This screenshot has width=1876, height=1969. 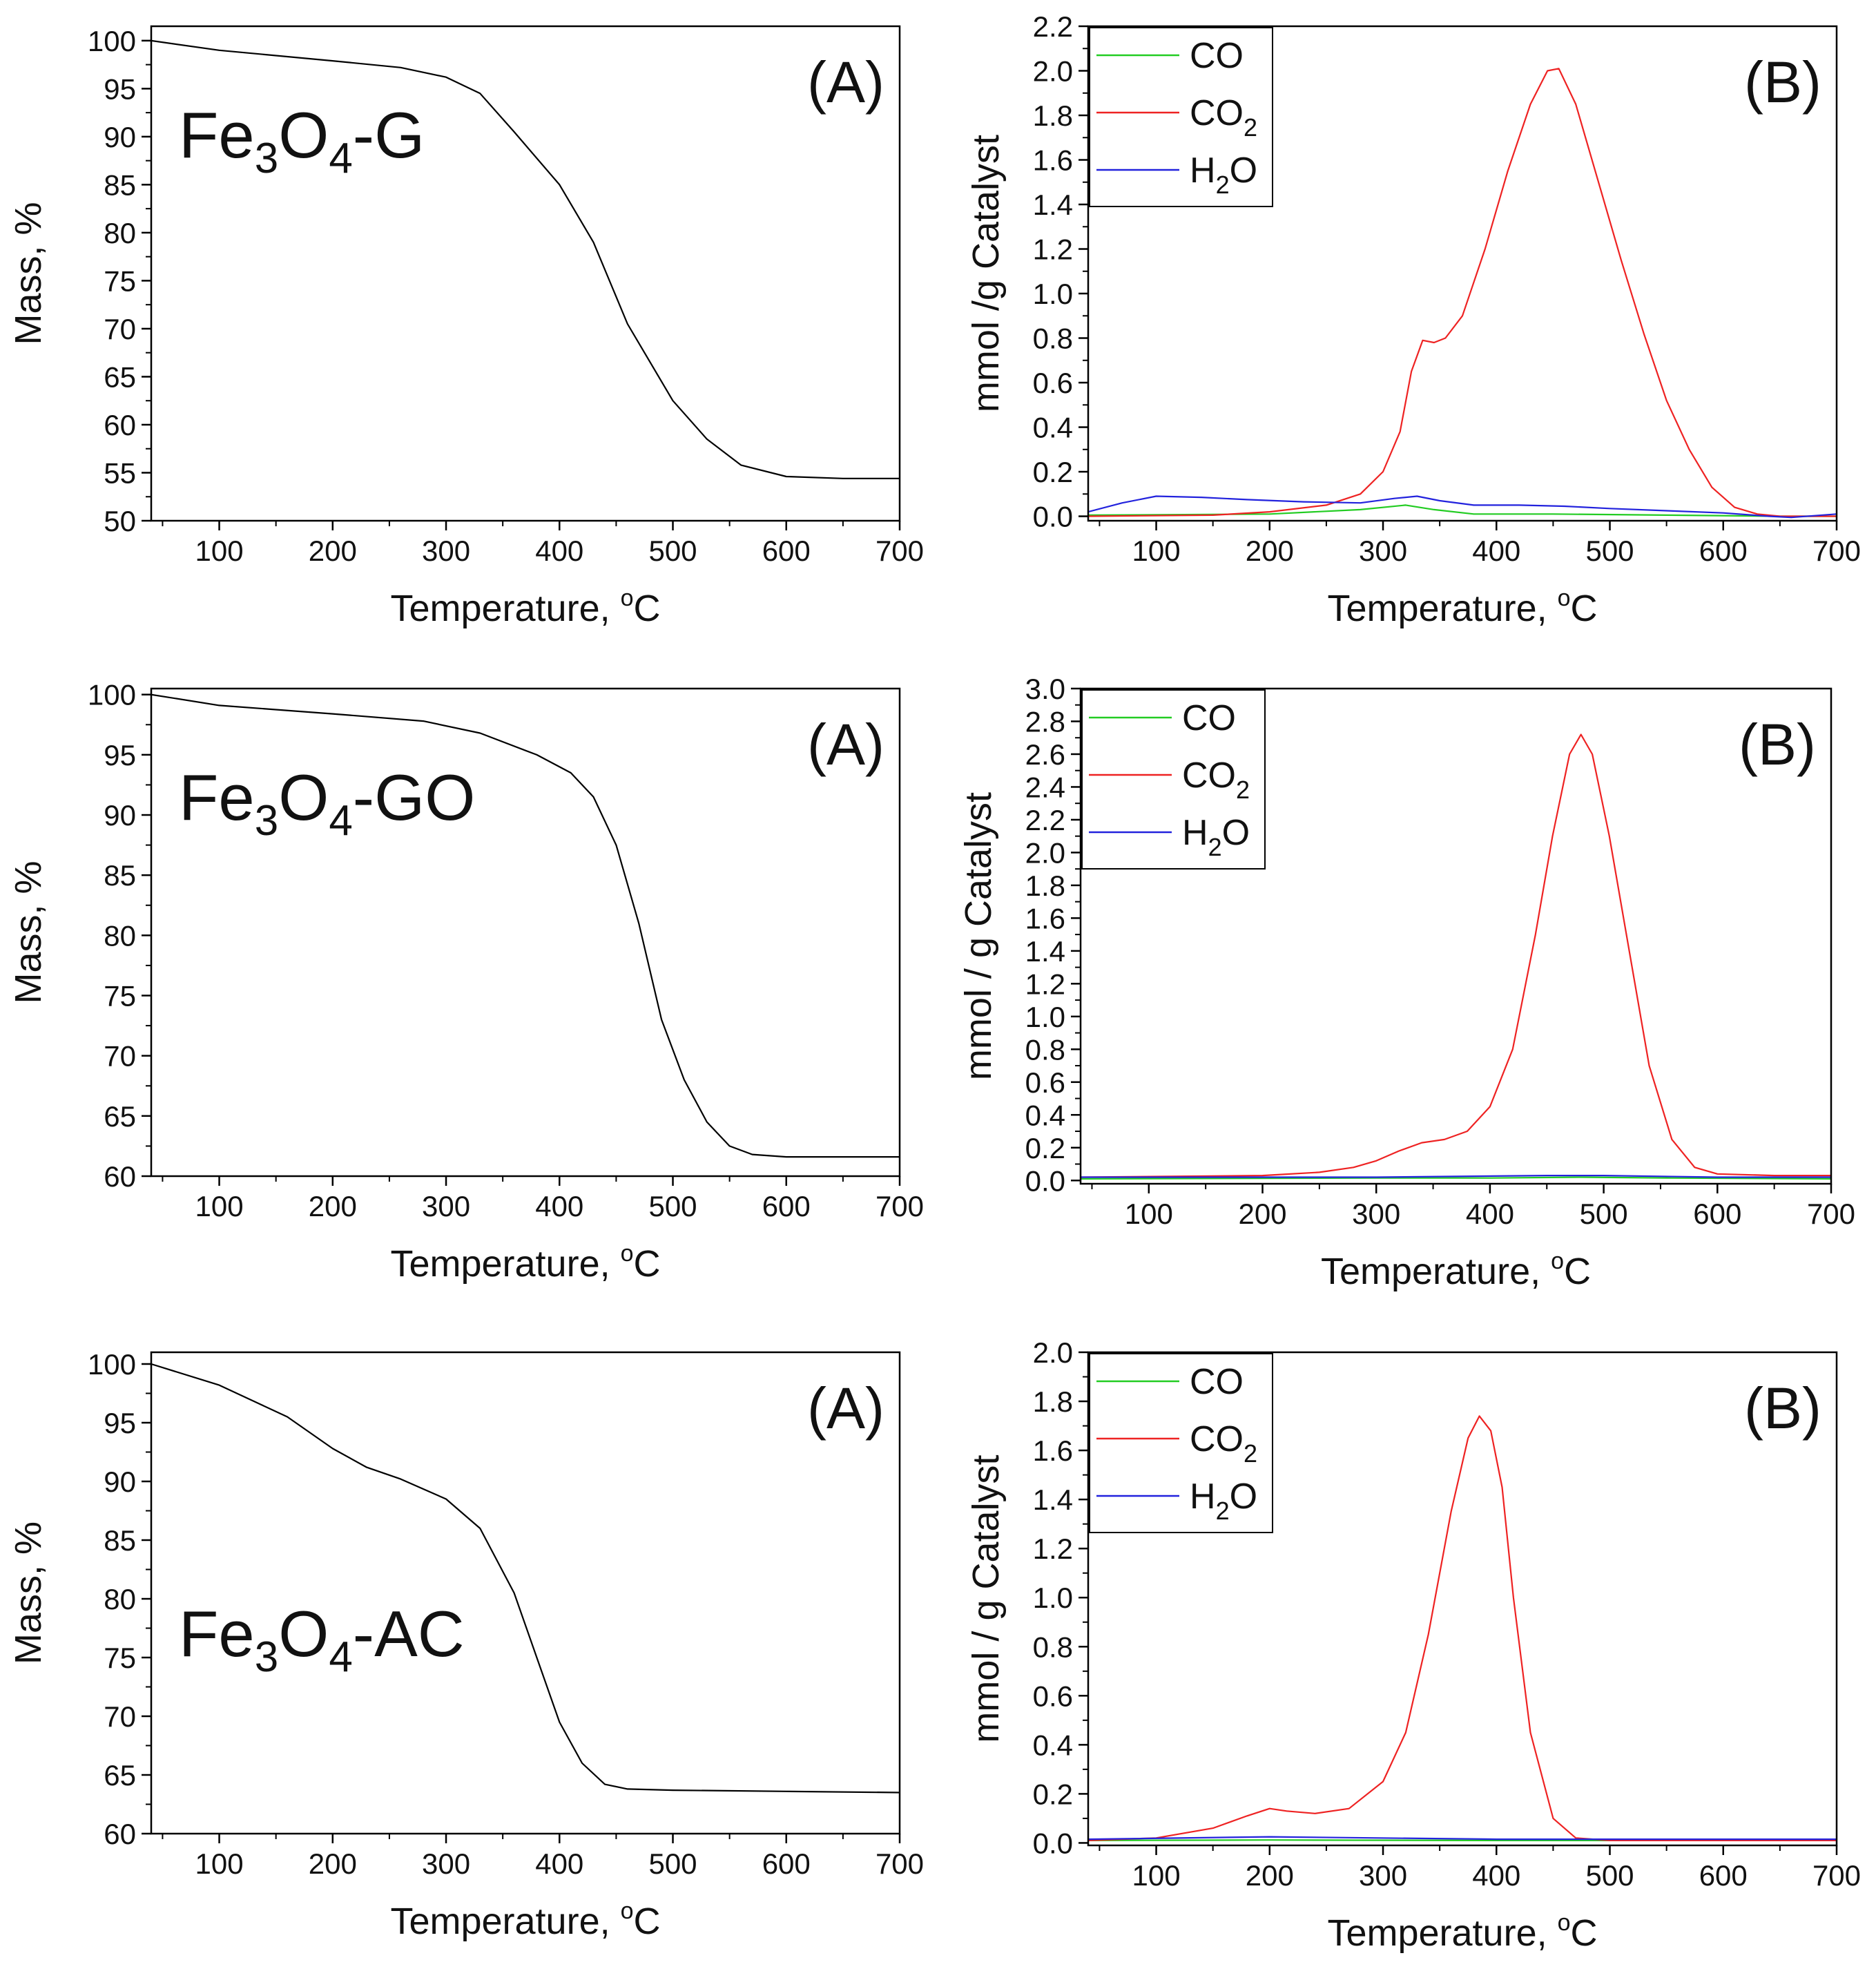 I want to click on series-line-co, so click(x=1456, y=1178).